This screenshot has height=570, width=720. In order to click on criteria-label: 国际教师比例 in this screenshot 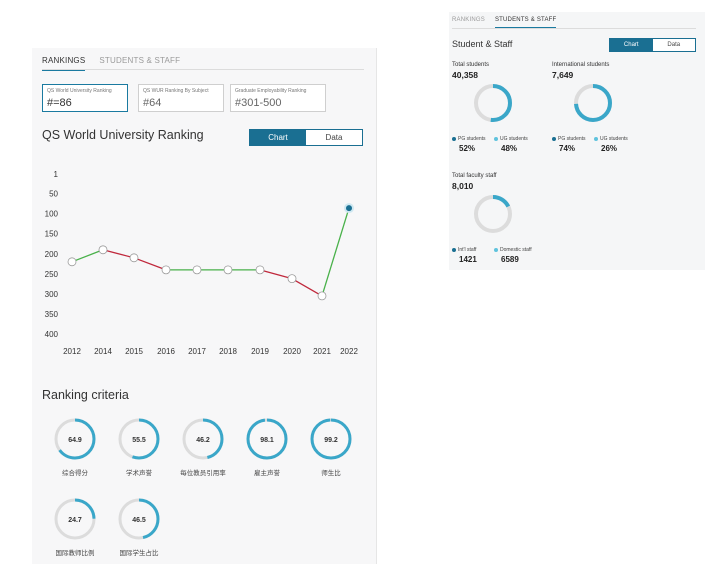, I will do `click(75, 553)`.